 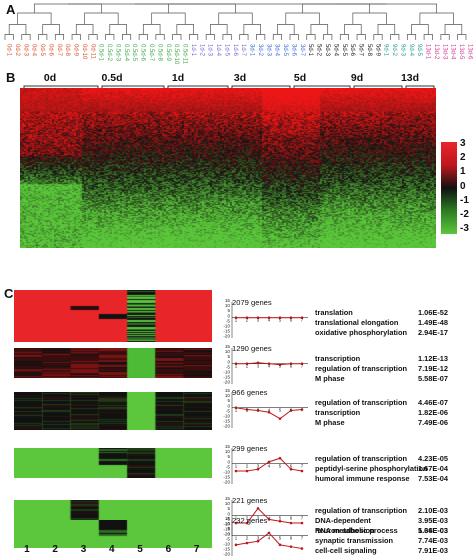 I want to click on sample-label: 0.5d-6, so click(x=143, y=53).